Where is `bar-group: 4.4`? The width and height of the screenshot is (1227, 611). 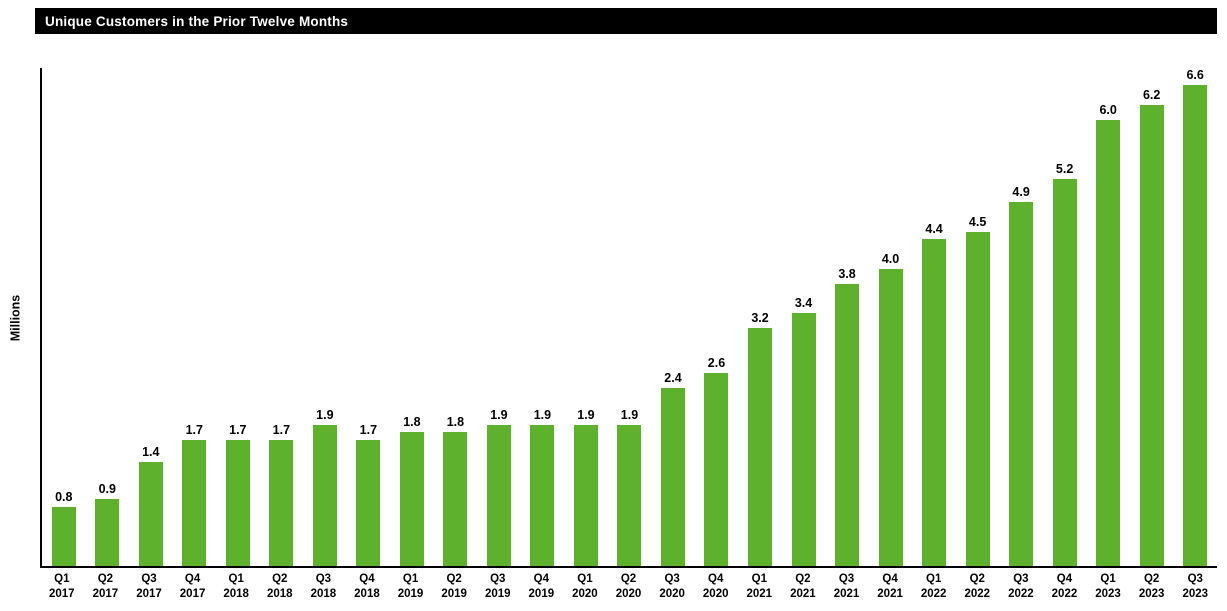
bar-group: 4.4 is located at coordinates (934, 317).